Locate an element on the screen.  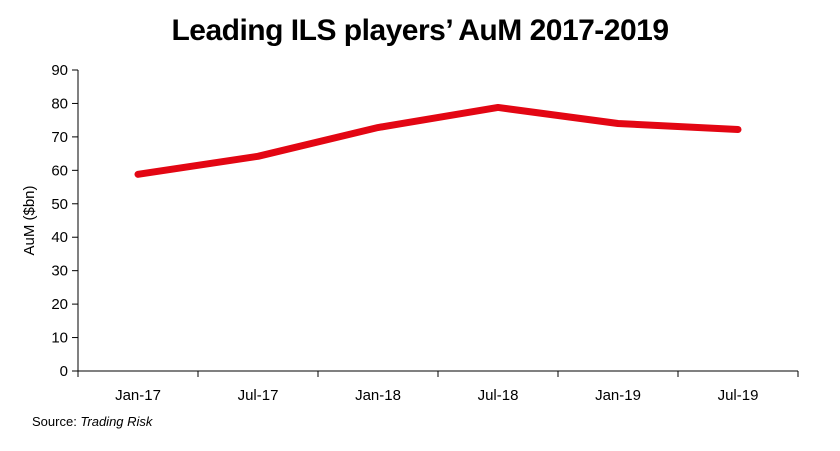
y-tick-label: 40 is located at coordinates (59, 237).